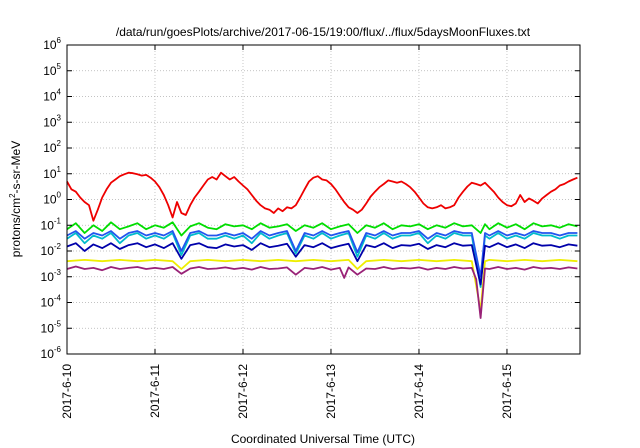 Image resolution: width=640 pixels, height=448 pixels. What do you see at coordinates (59, 92) in the screenshot?
I see `y-tick-exponent: 4` at bounding box center [59, 92].